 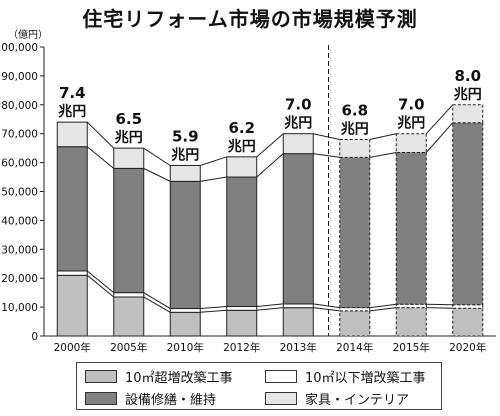 What do you see at coordinates (19, 193) in the screenshot?
I see `y-tick-label: 50,000` at bounding box center [19, 193].